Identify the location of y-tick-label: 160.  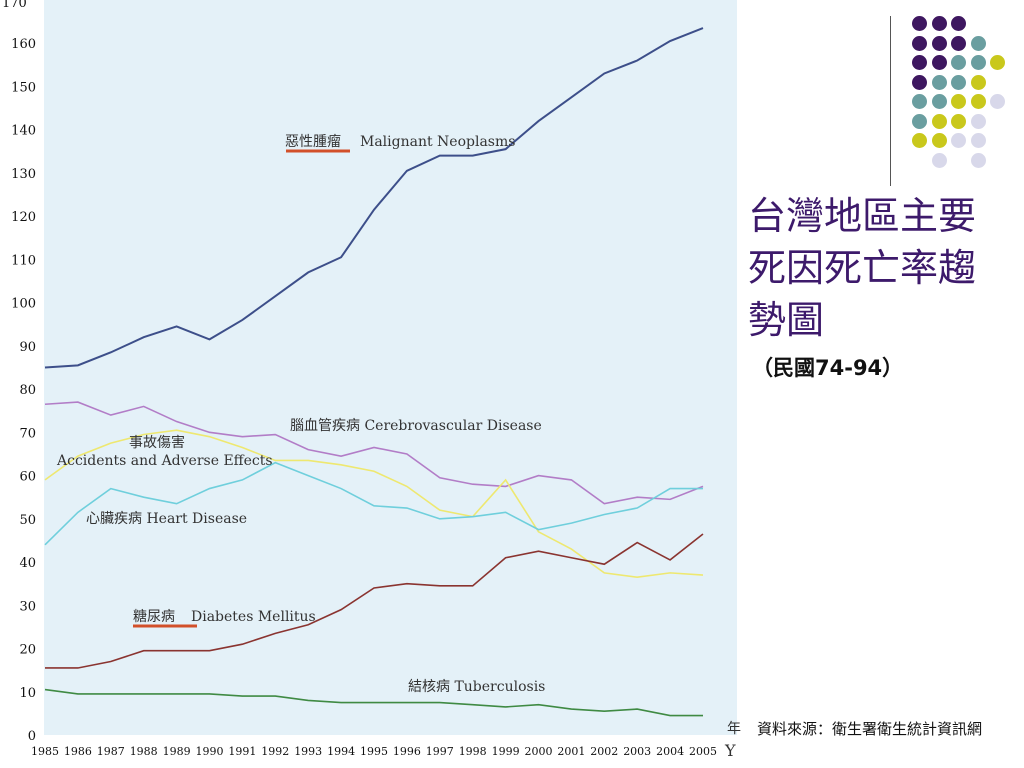
(23, 44).